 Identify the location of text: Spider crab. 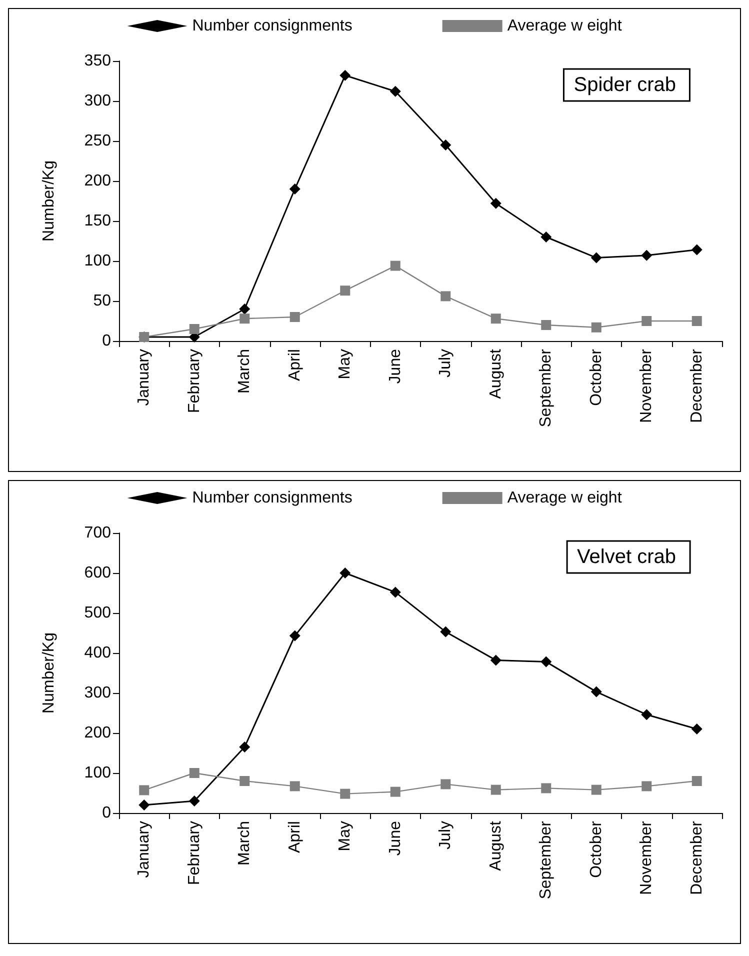
(625, 85).